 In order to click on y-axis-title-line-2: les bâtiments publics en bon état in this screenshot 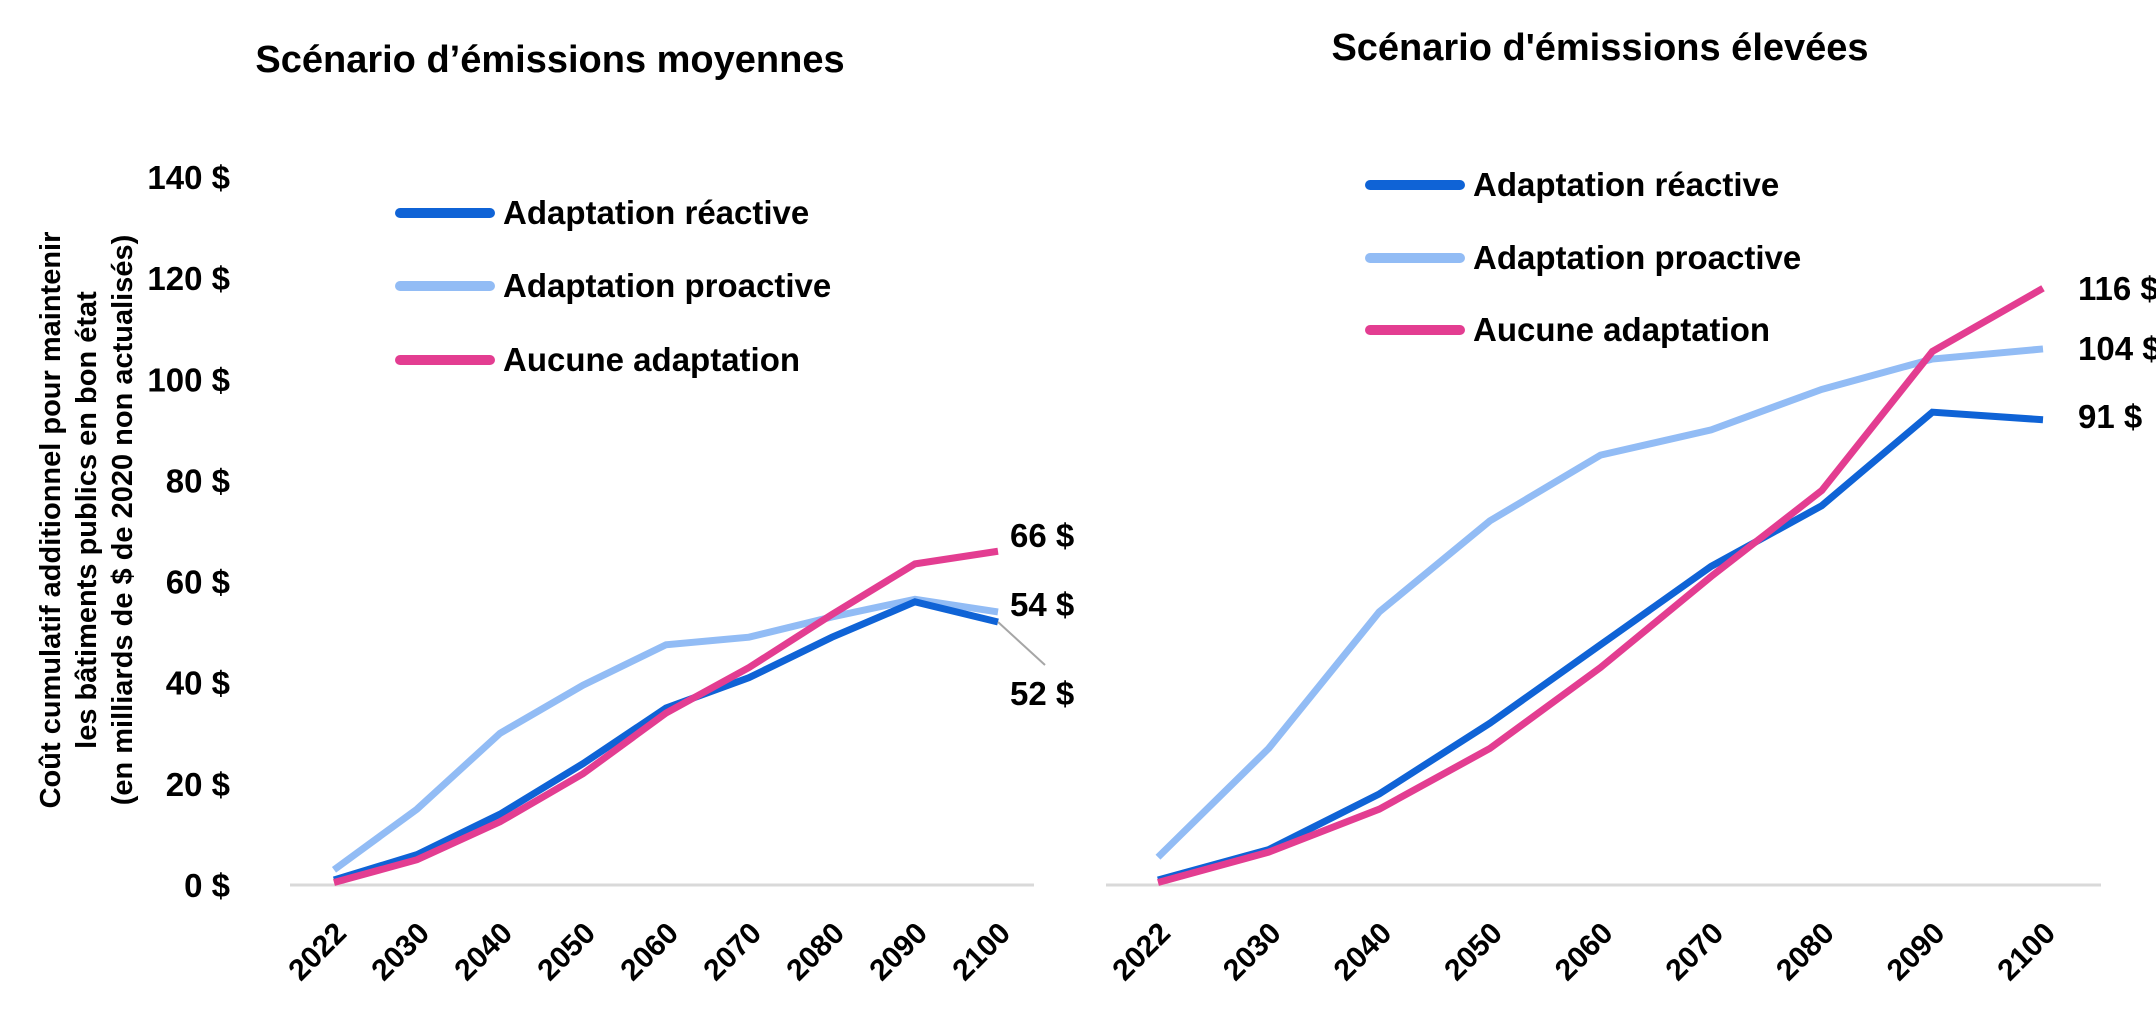, I will do `click(87, 520)`.